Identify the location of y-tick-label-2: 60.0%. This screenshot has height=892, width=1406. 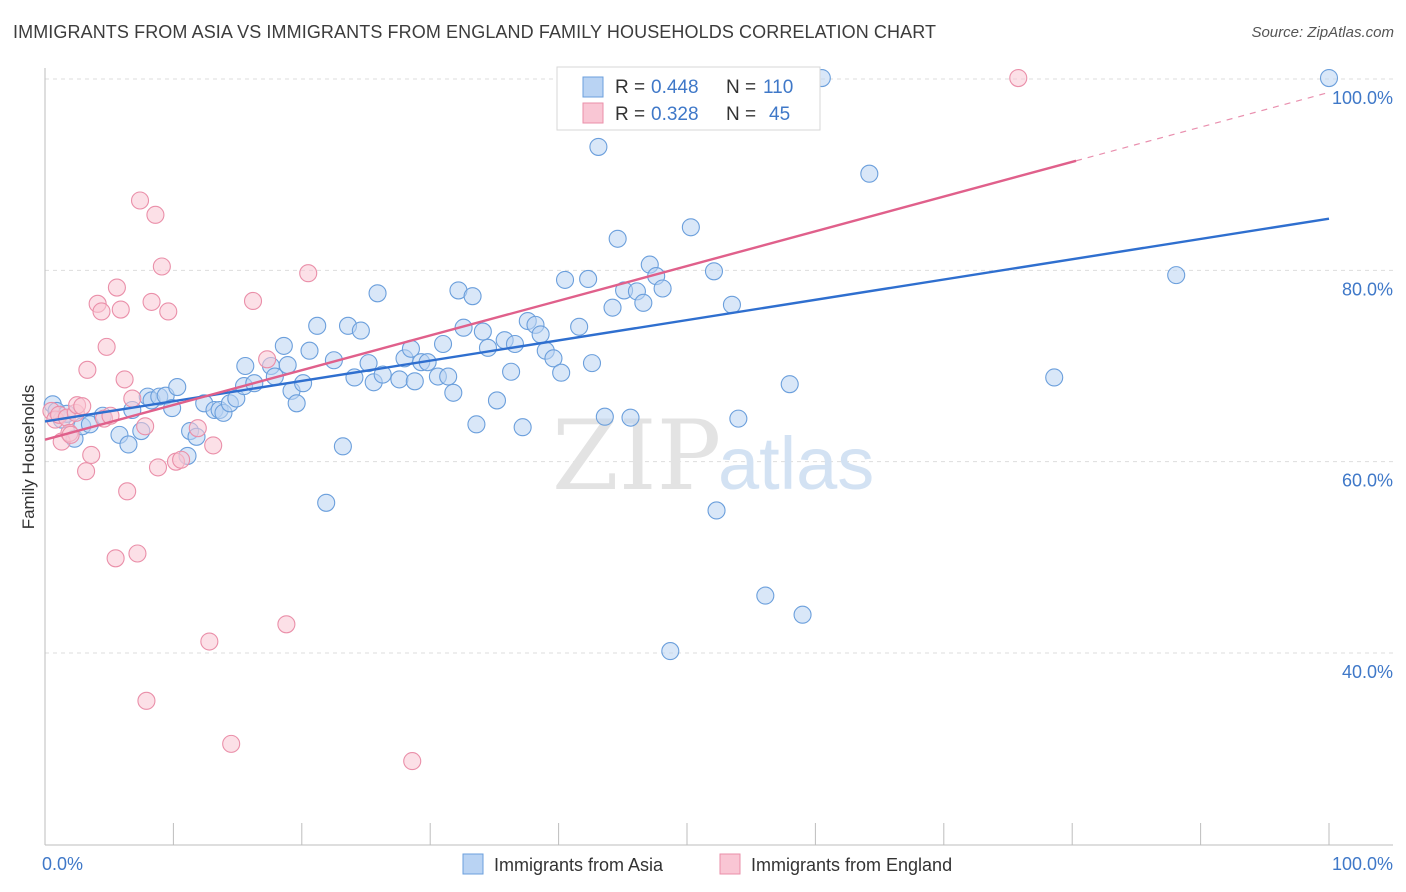
(1367, 481).